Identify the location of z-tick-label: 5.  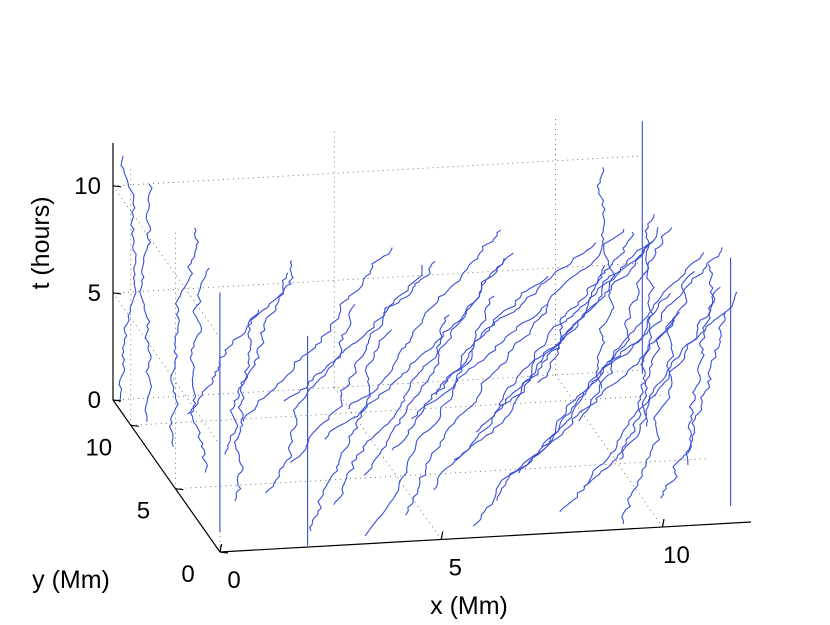
(94, 293).